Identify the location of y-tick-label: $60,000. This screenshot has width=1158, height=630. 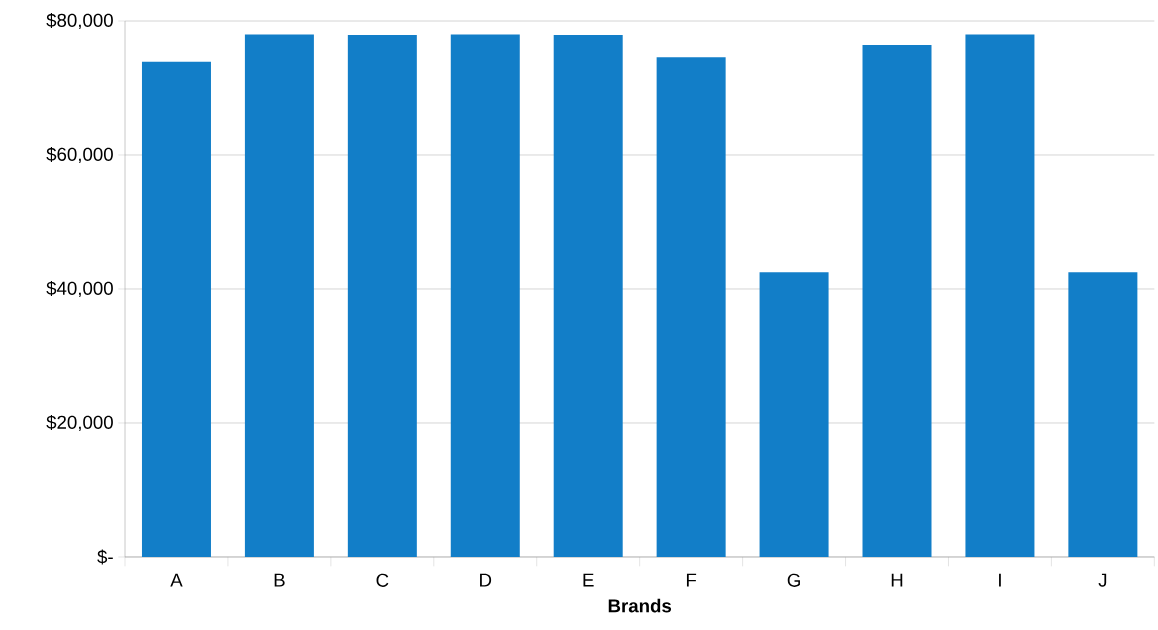
(79, 155).